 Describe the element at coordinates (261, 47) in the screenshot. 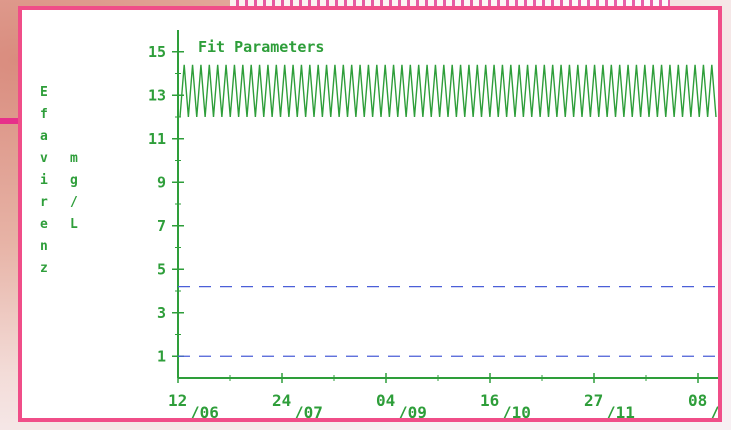

I see `chart-title: Fit Parameters` at that location.